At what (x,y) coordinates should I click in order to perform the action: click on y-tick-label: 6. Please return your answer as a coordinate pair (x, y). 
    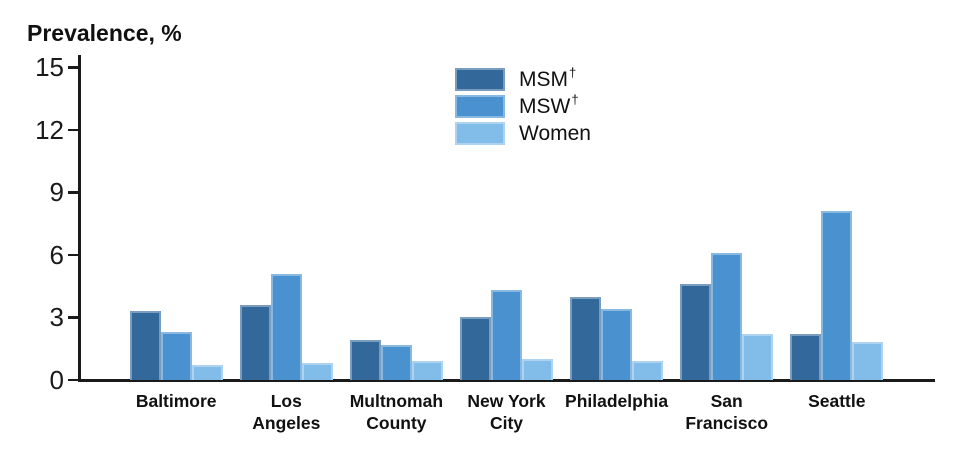
    Looking at the image, I should click on (56, 254).